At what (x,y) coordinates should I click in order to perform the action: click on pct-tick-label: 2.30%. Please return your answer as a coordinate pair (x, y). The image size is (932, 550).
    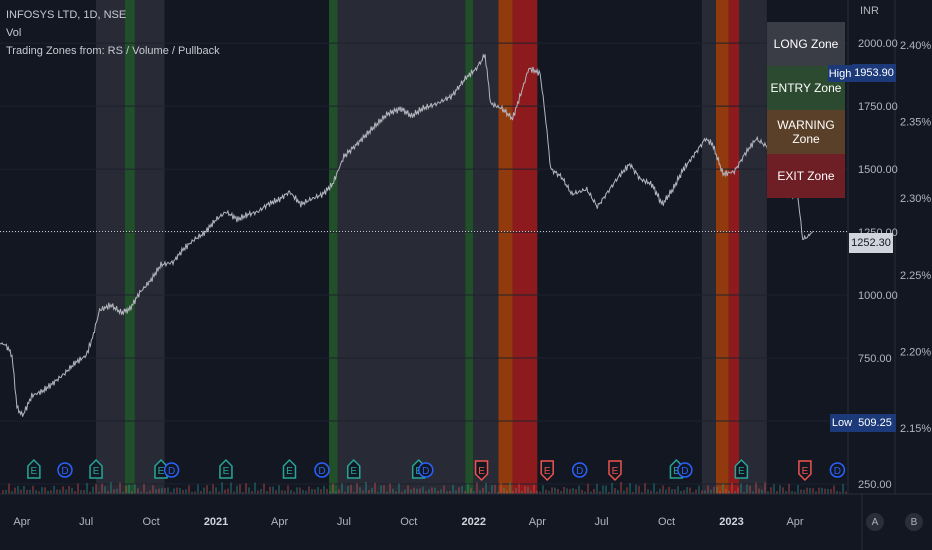
    Looking at the image, I should click on (915, 199).